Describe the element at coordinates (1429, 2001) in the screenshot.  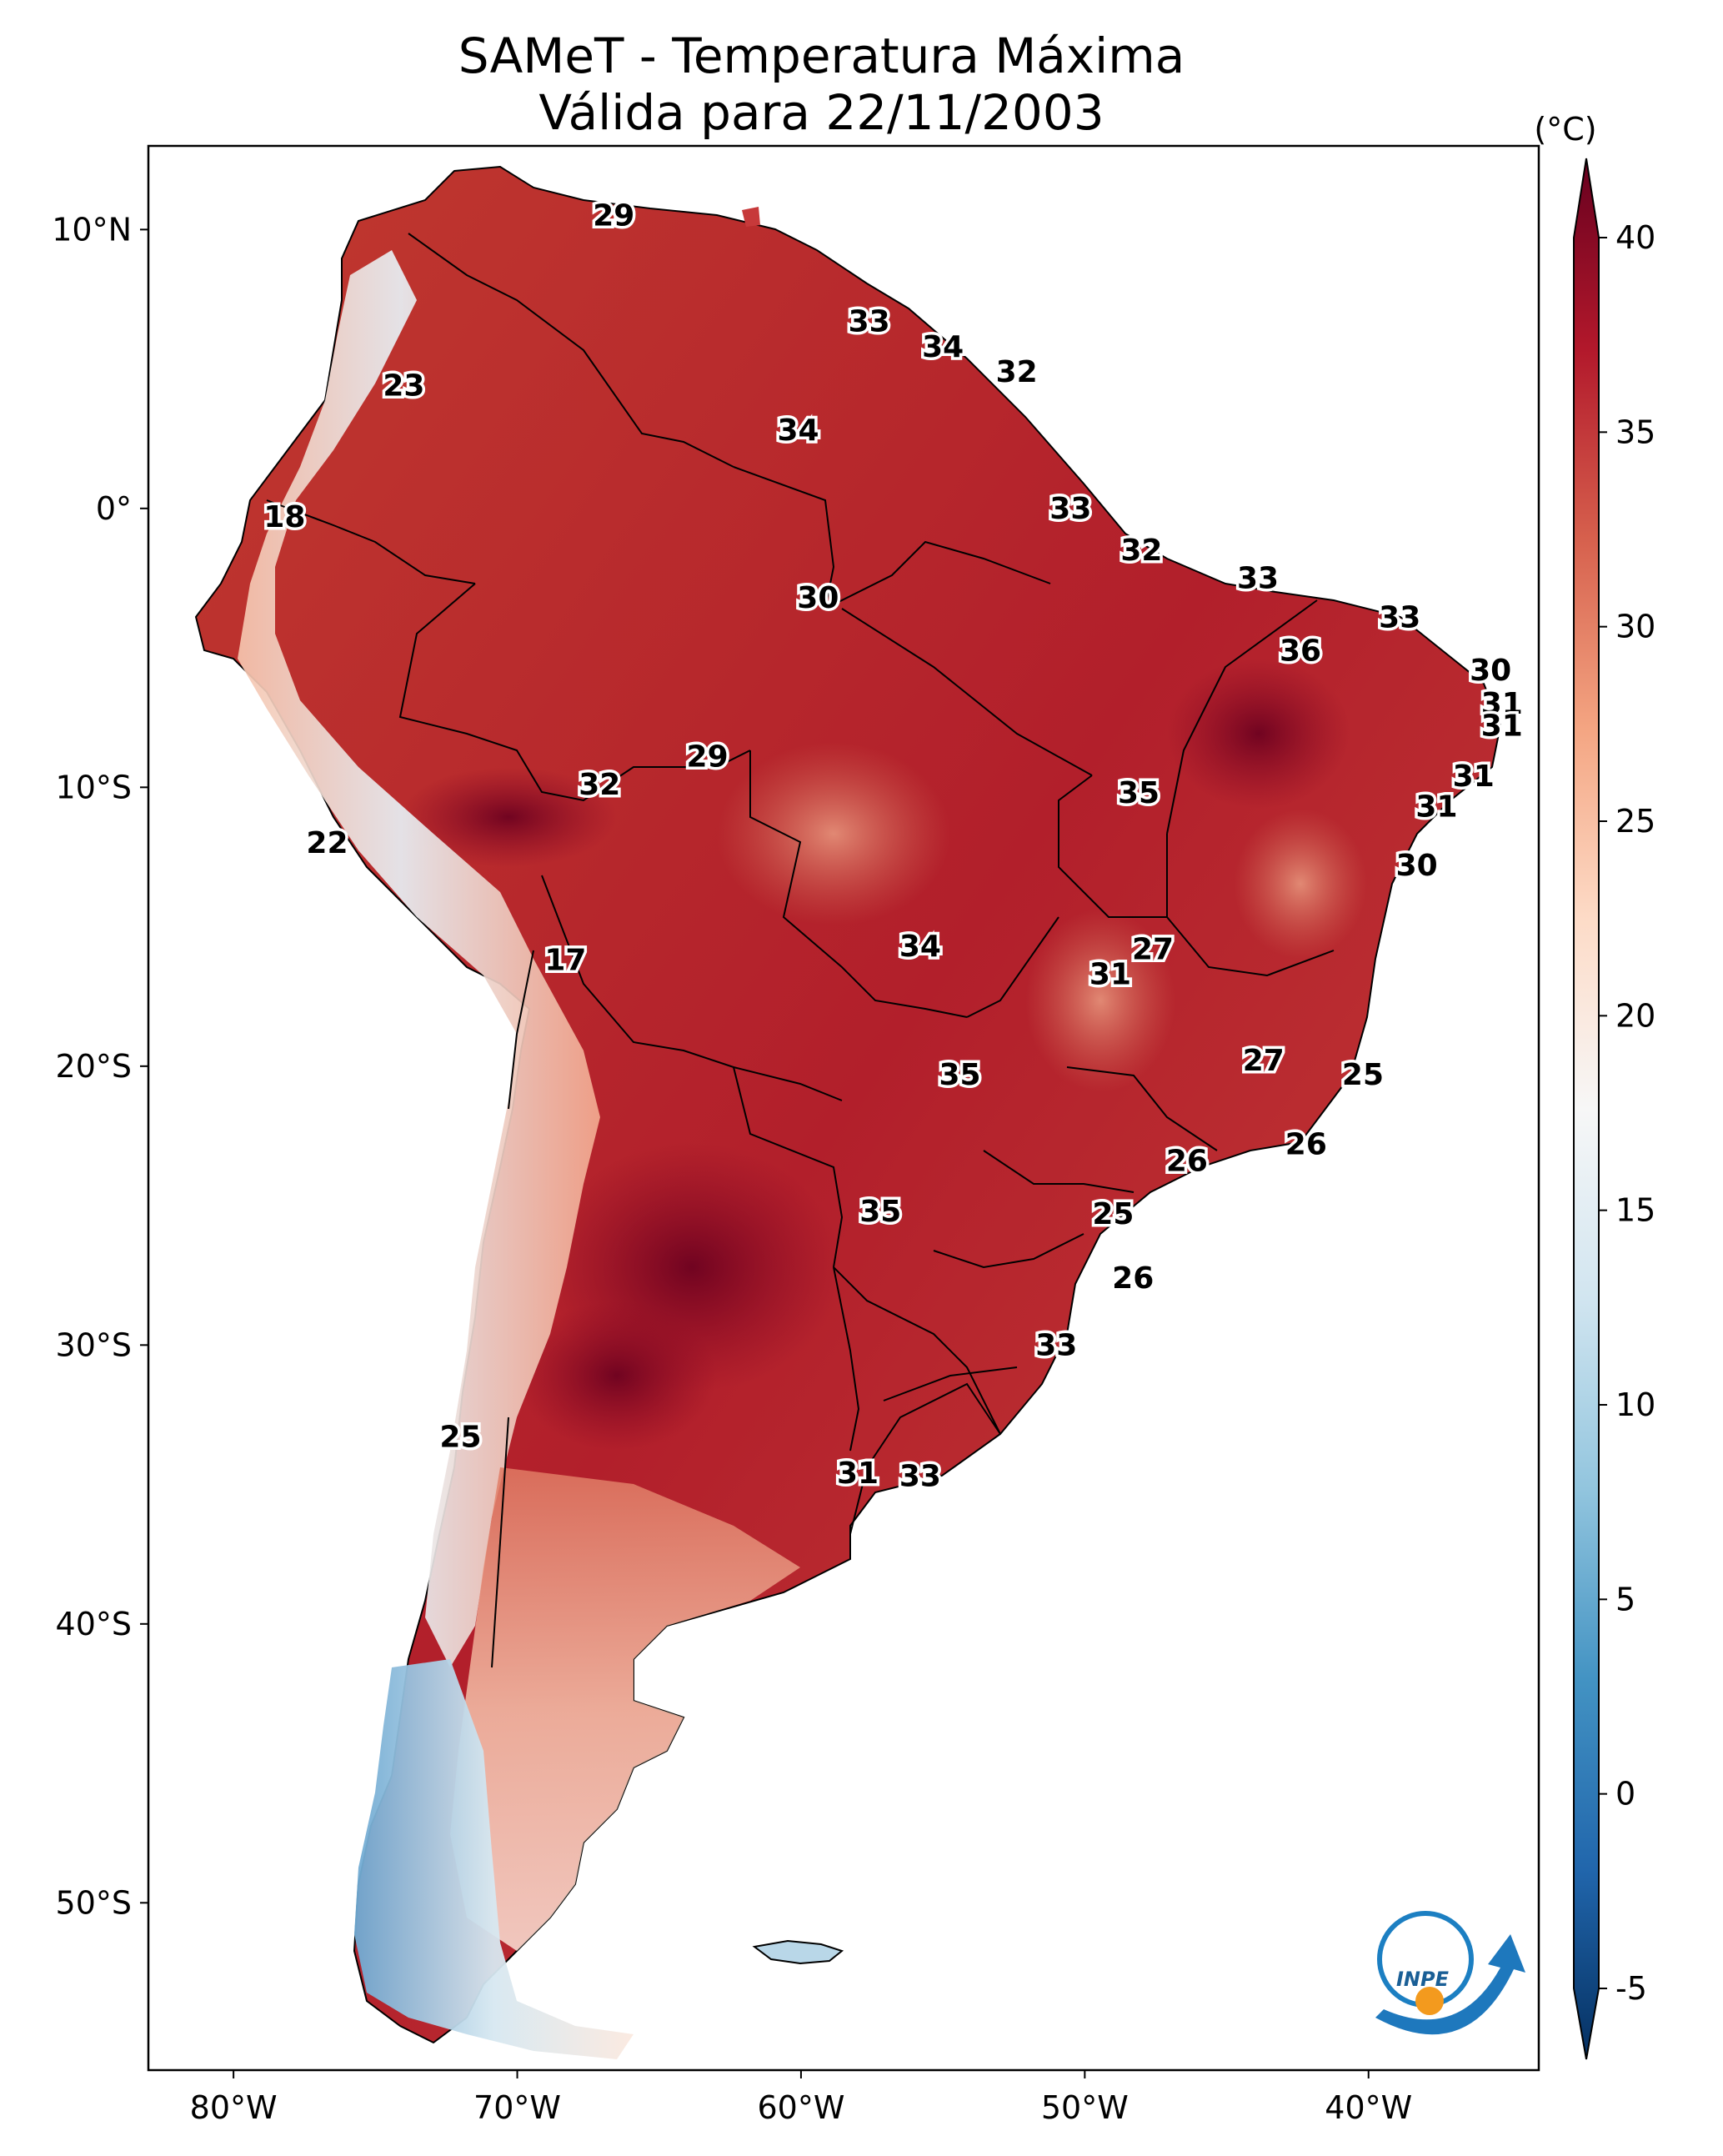
I see `logo-dot-icon` at that location.